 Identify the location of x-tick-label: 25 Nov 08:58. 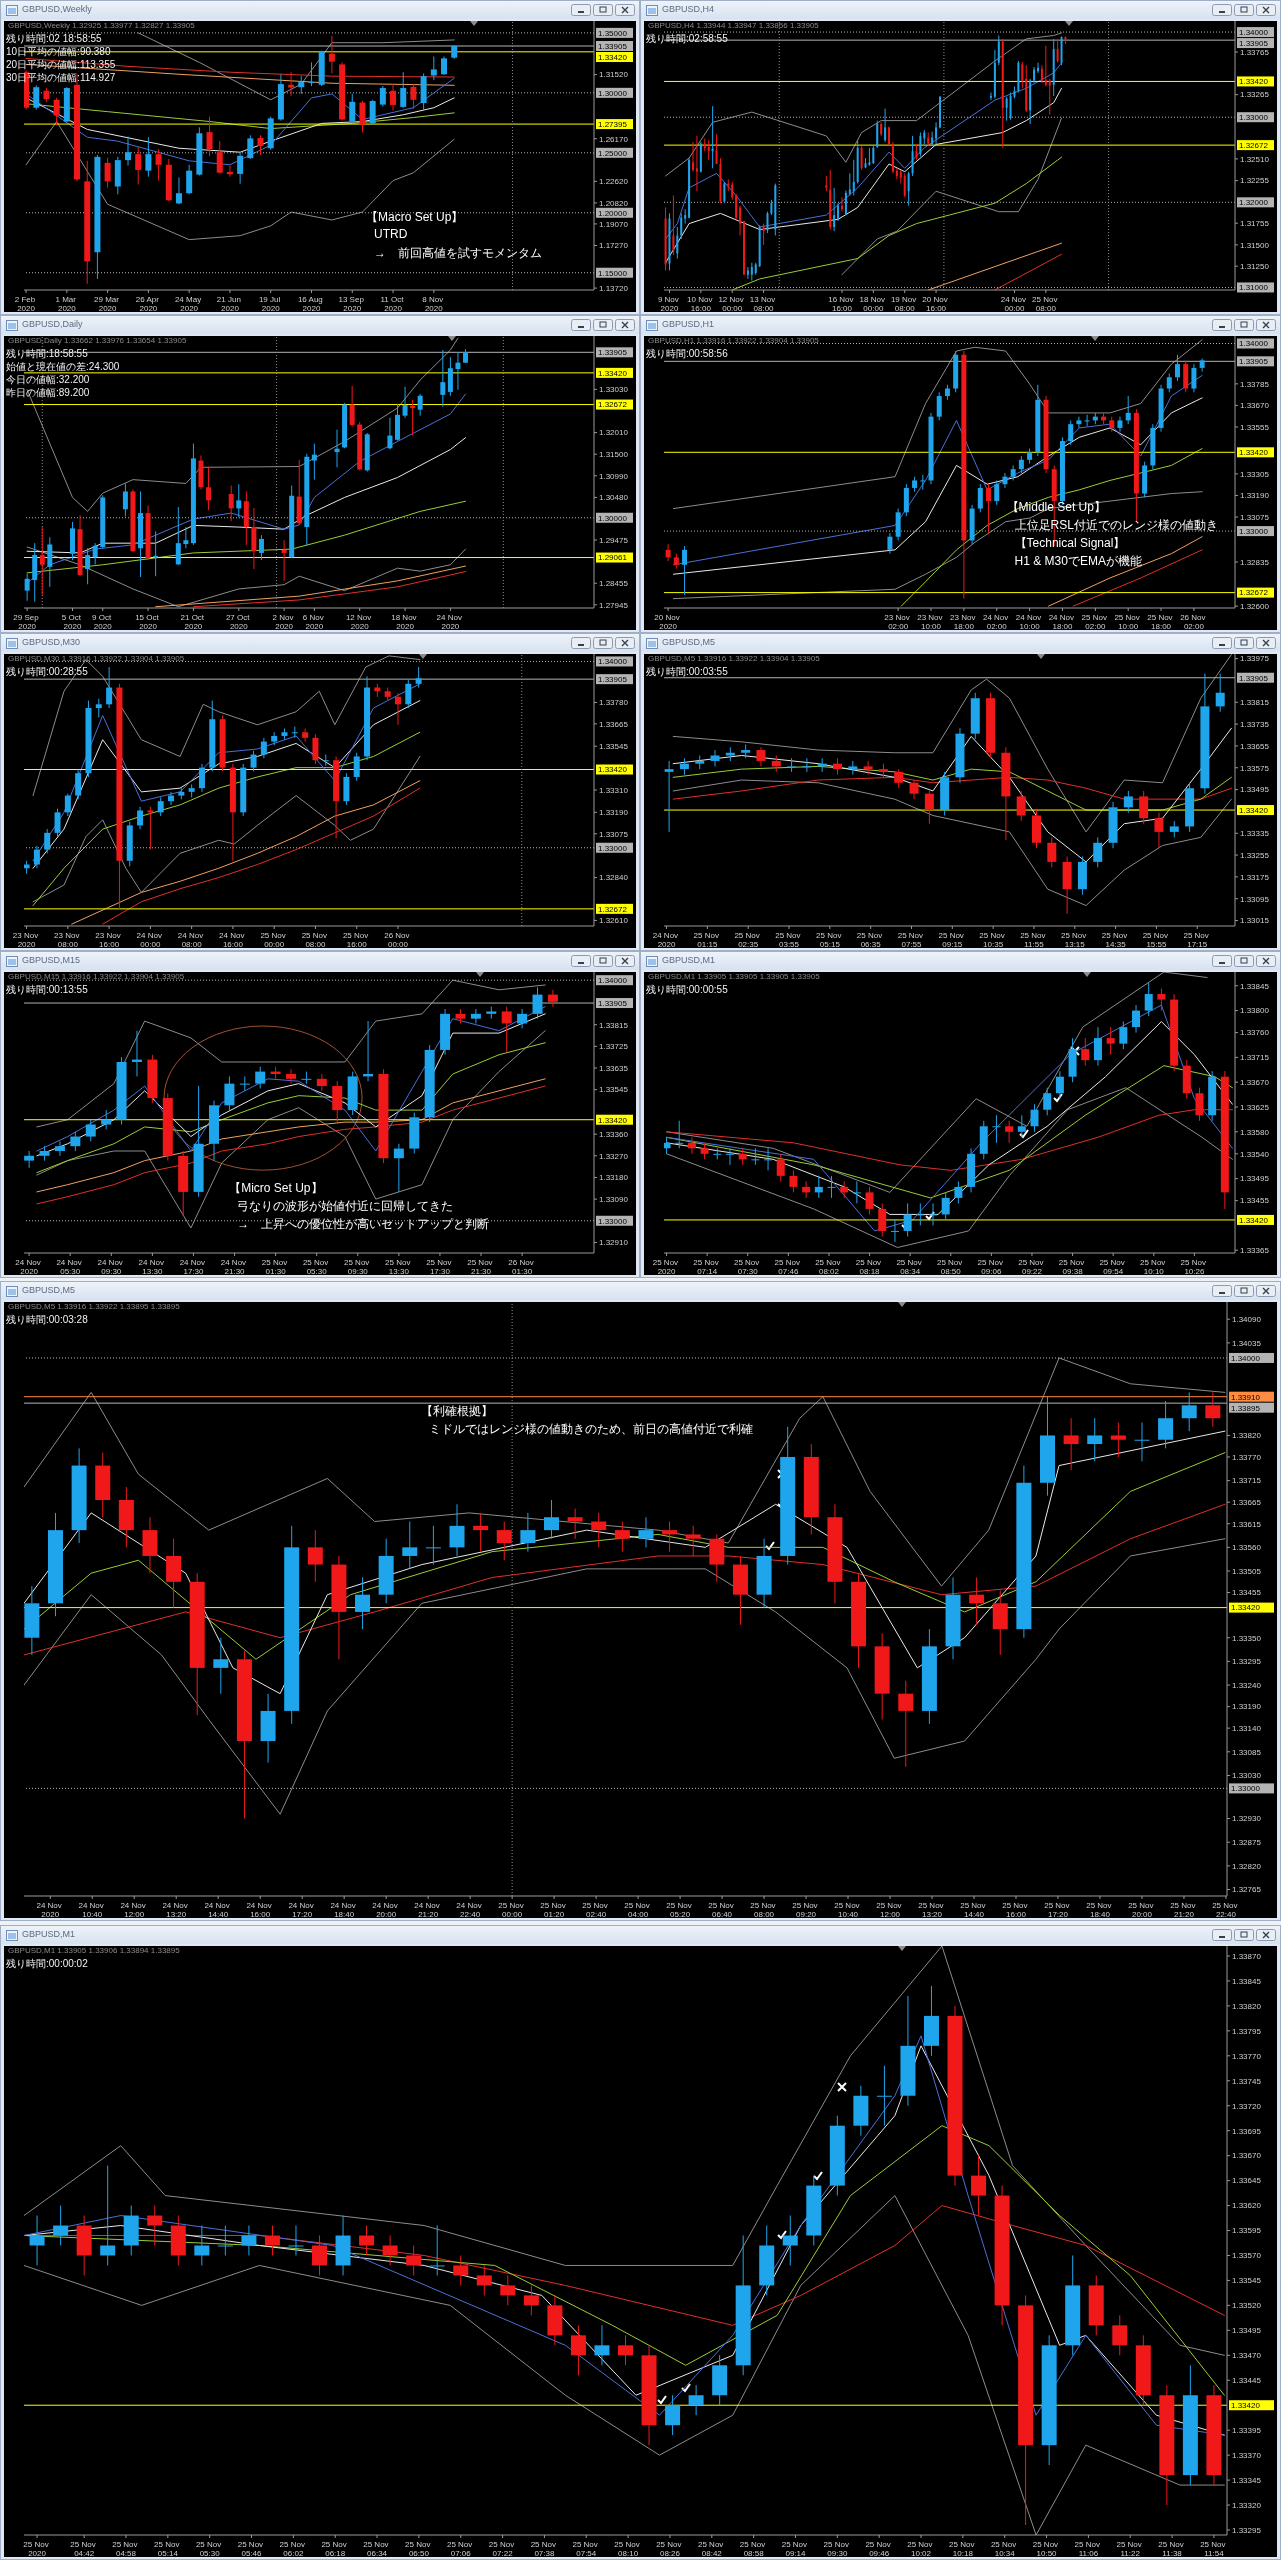
(753, 2549).